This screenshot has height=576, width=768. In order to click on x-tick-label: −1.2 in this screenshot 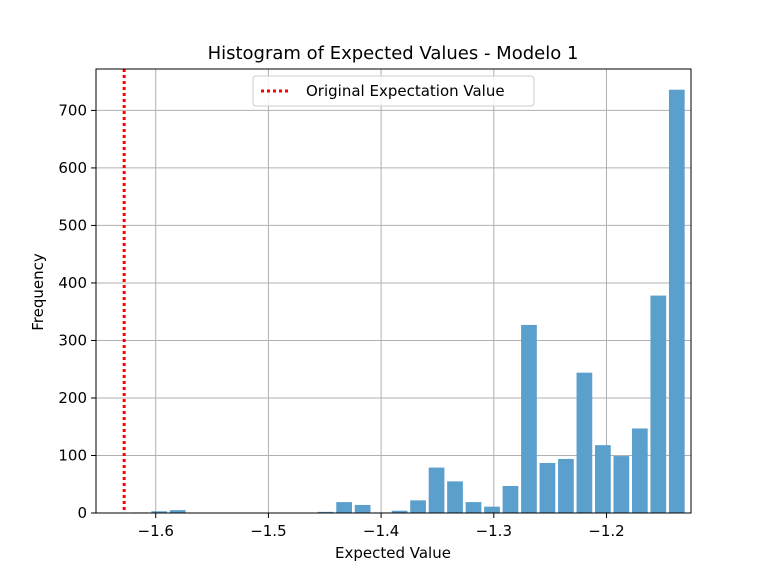, I will do `click(606, 531)`.